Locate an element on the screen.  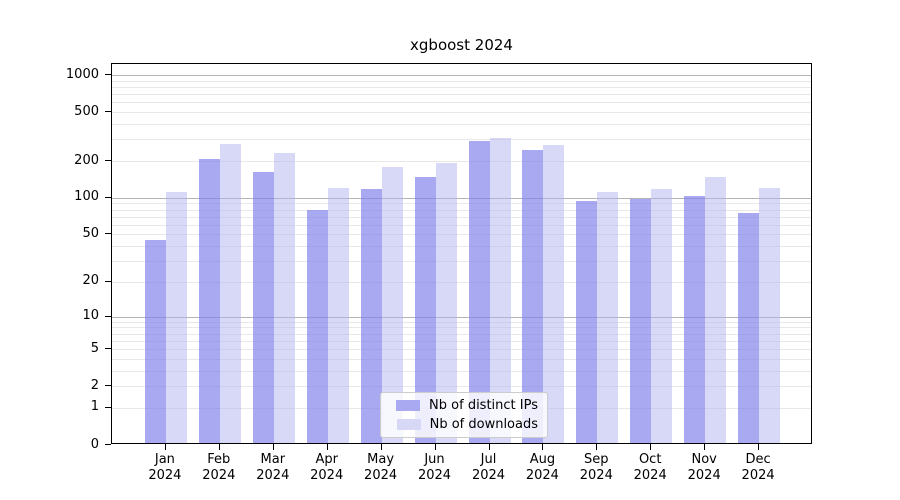
x-tick-label: Nov 2024 is located at coordinates (704, 467).